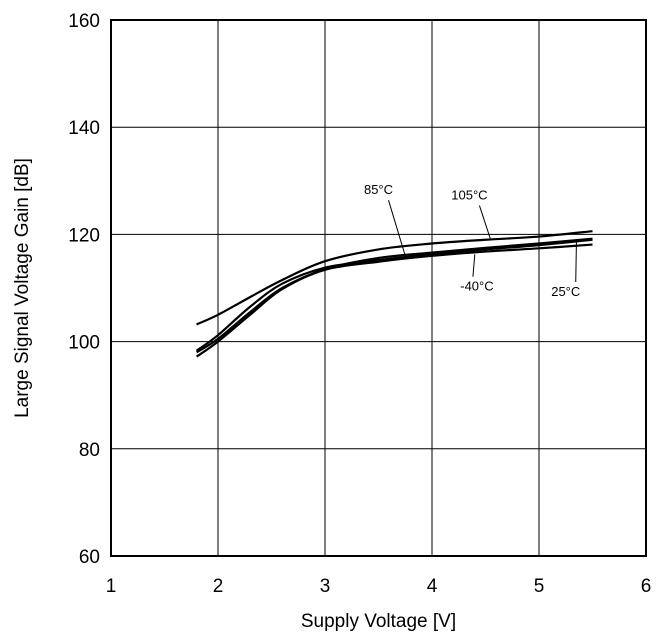 Image resolution: width=660 pixels, height=636 pixels. Describe the element at coordinates (378, 621) in the screenshot. I see `x-axis-label: Supply Voltage [V]` at that location.